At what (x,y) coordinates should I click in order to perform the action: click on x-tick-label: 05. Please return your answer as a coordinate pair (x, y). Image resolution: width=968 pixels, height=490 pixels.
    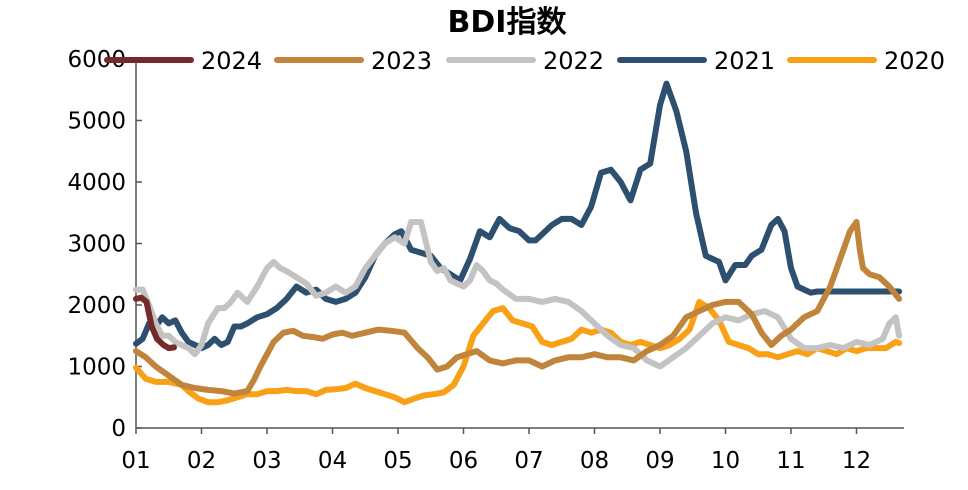
    Looking at the image, I should click on (397, 461).